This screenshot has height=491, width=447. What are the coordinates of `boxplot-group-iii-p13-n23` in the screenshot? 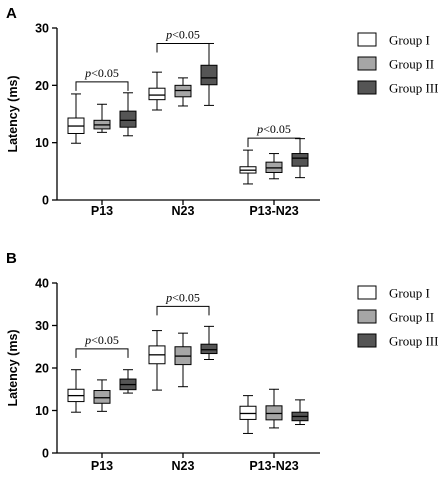 It's located at (300, 412).